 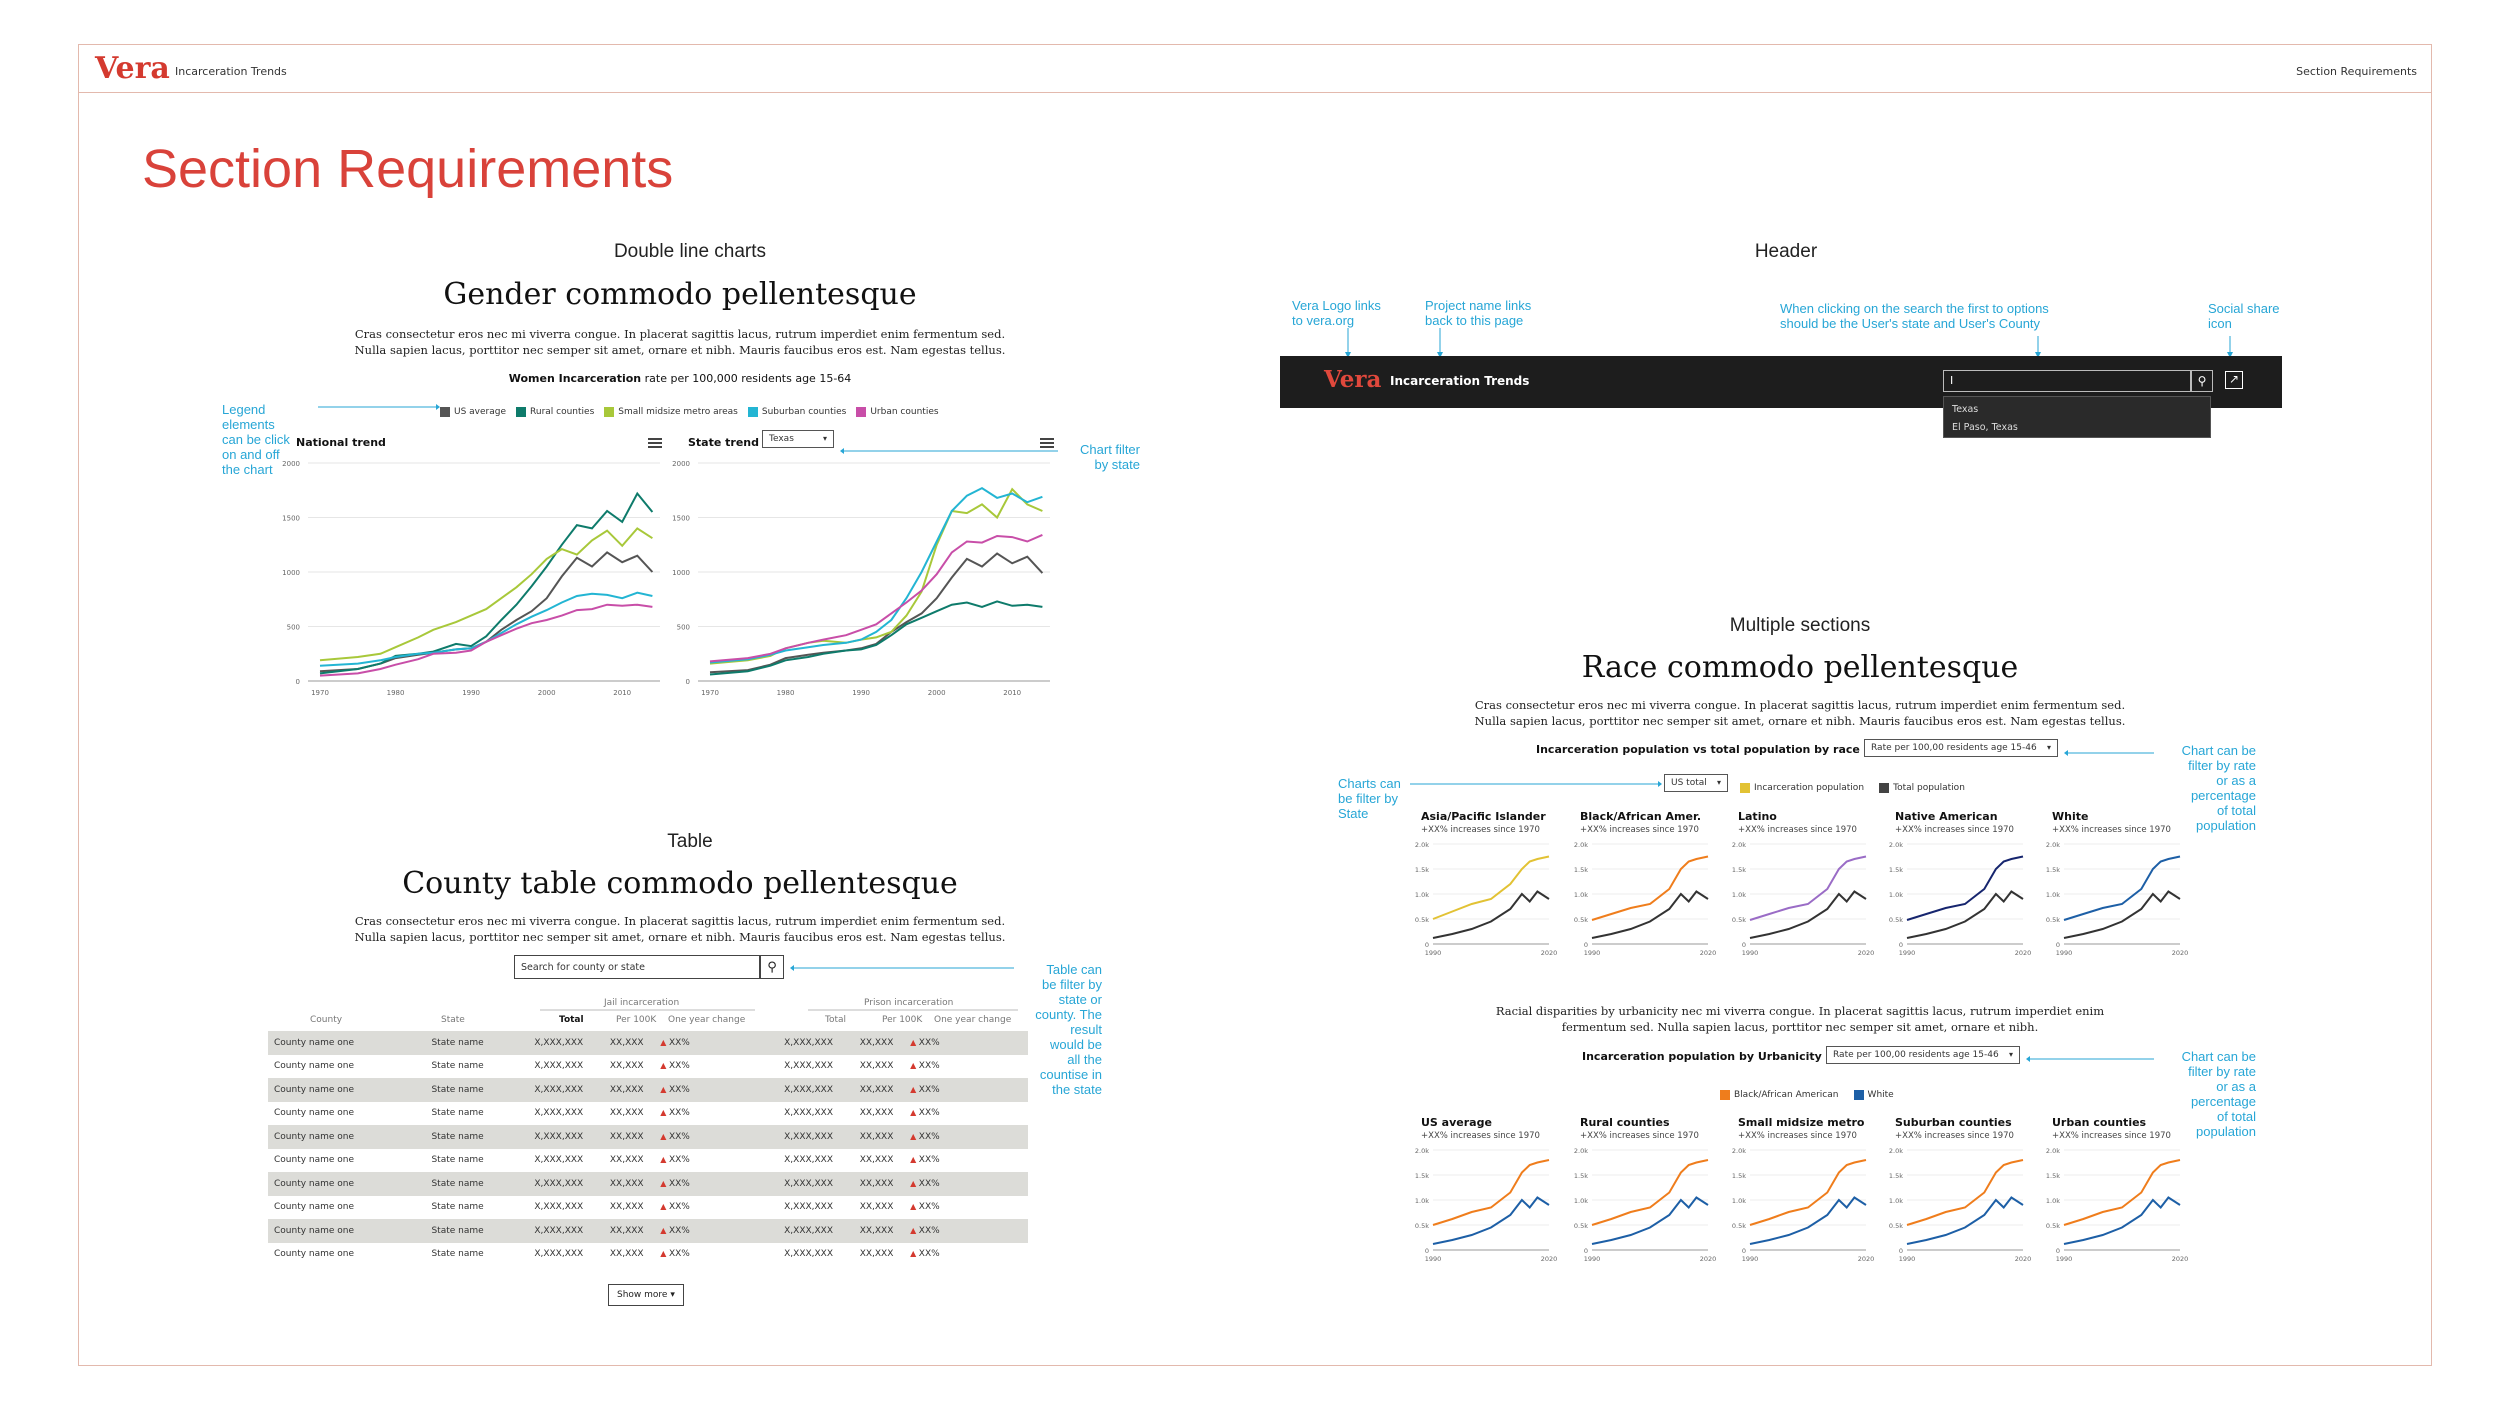 What do you see at coordinates (1353, 379) in the screenshot?
I see `header-vera-logo: Vera` at bounding box center [1353, 379].